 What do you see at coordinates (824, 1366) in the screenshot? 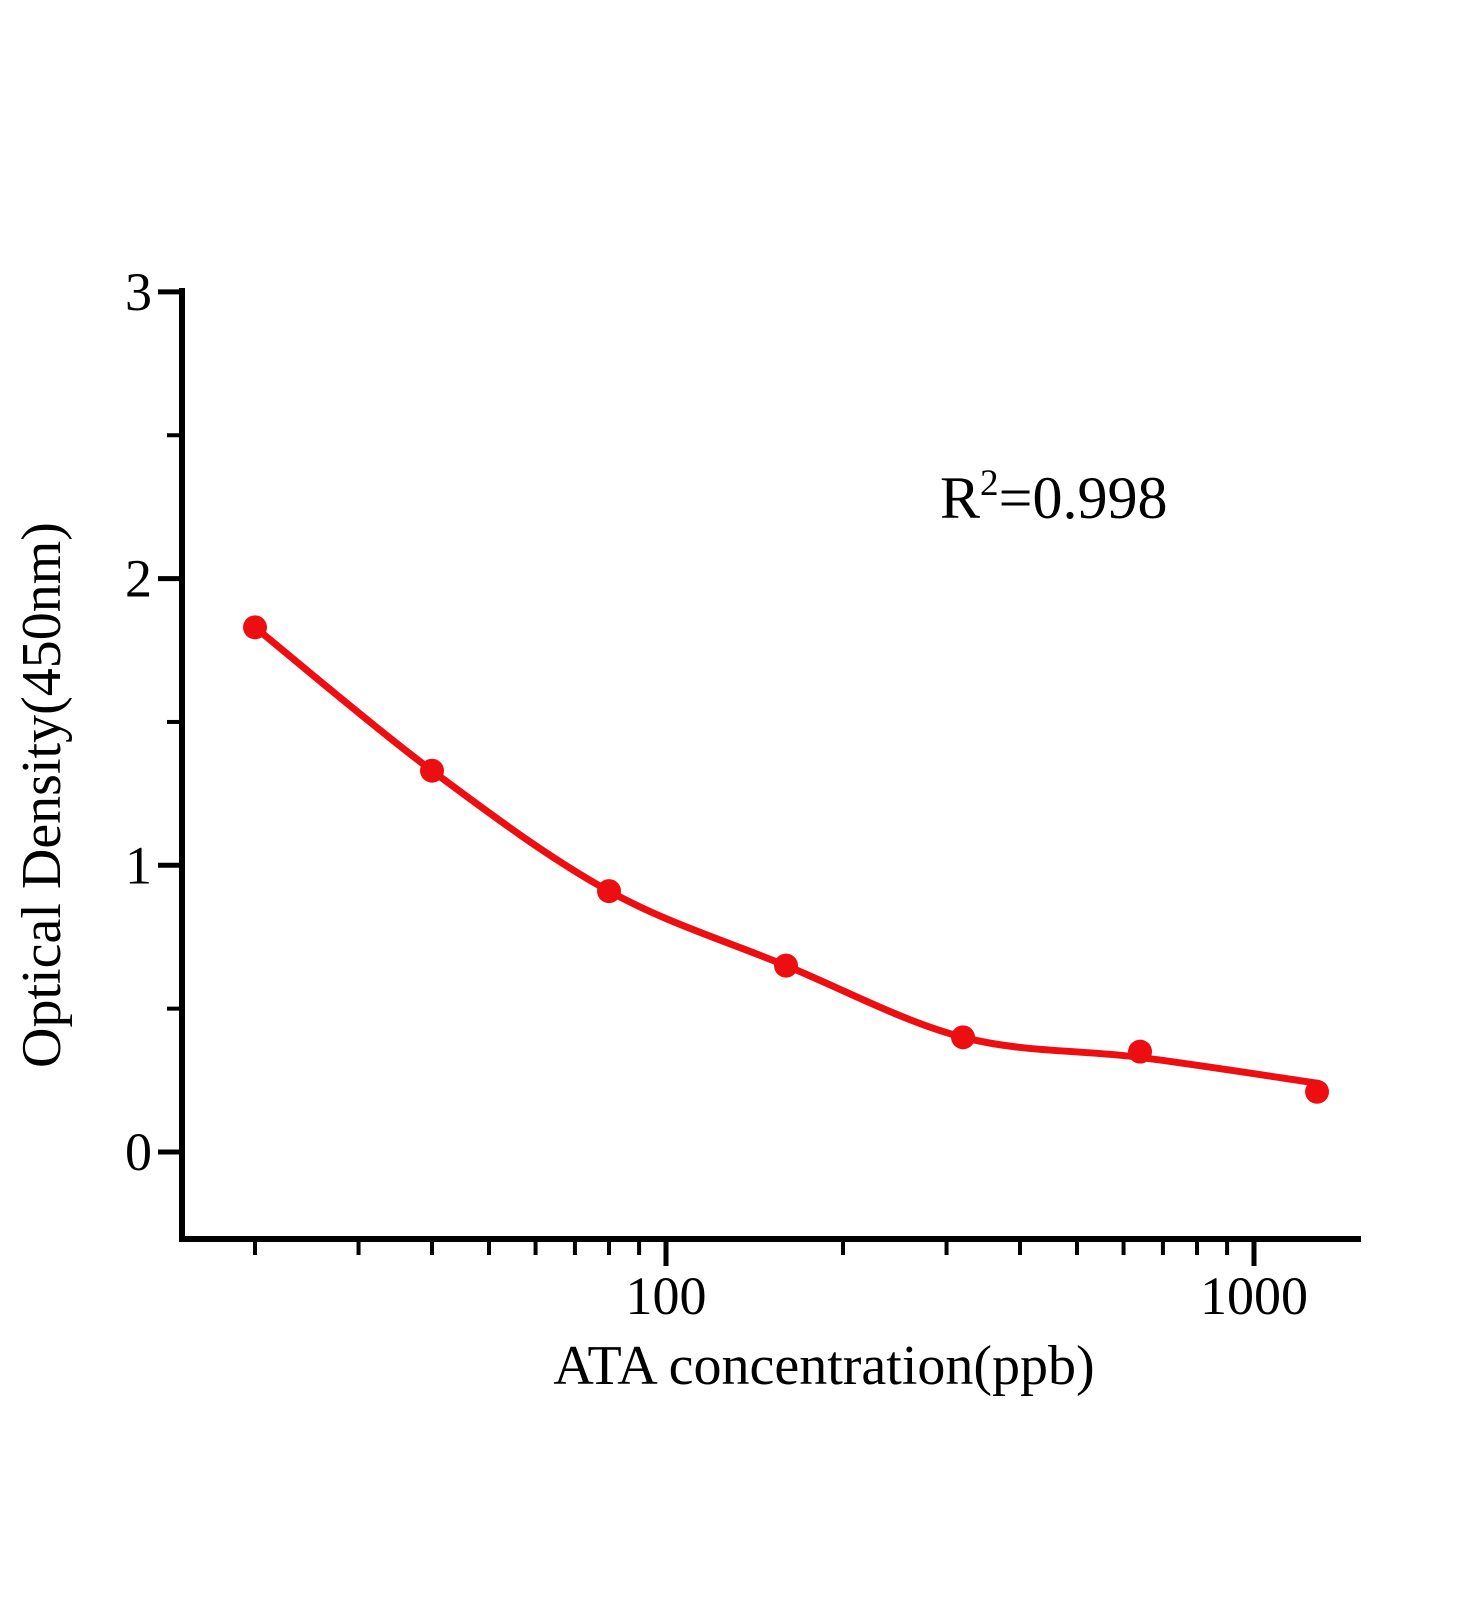
I see `x-axis-title: ATA concentration(ppb)` at bounding box center [824, 1366].